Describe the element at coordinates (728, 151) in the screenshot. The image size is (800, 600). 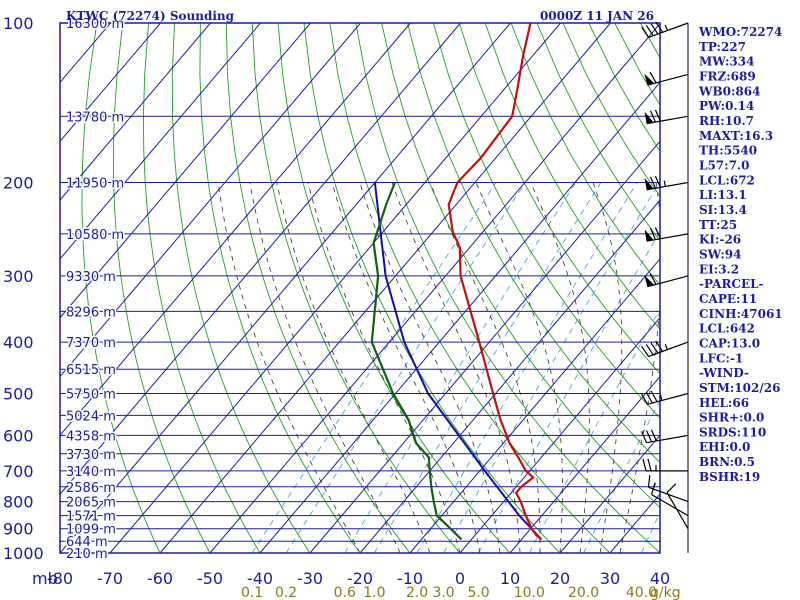
I see `sounding-index: TH:5540` at that location.